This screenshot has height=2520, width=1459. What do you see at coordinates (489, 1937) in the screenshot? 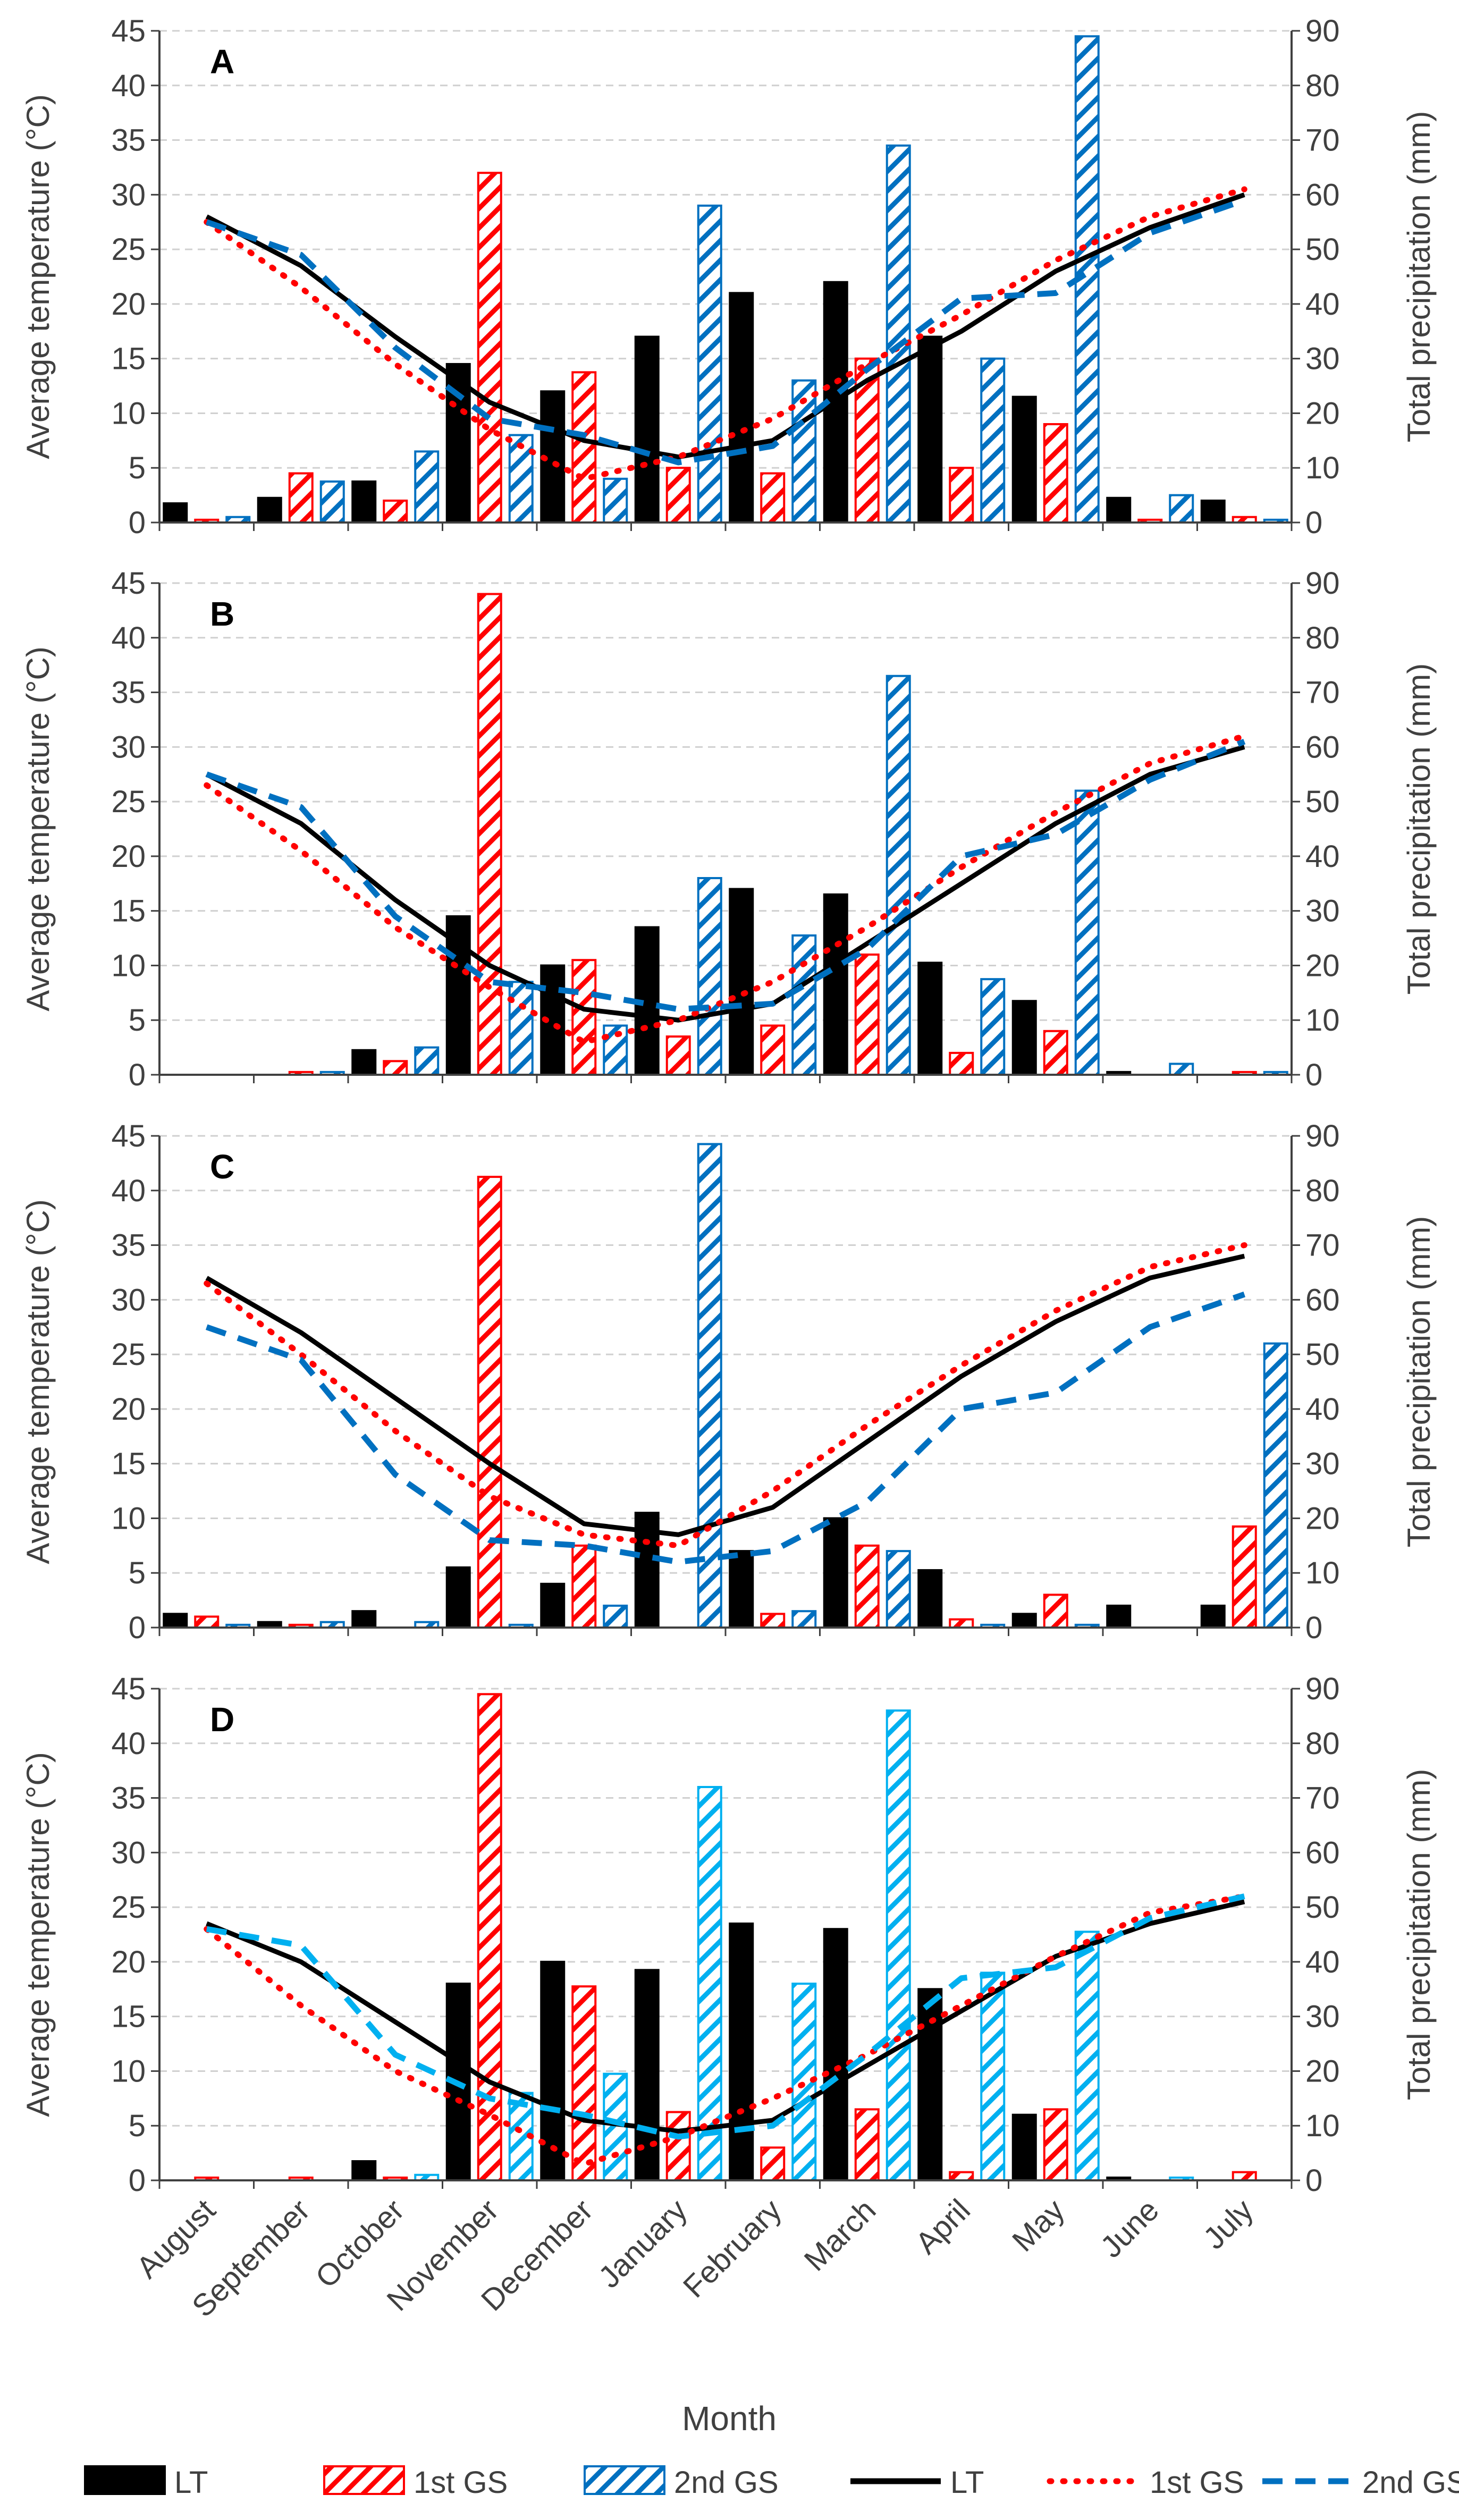
I see `bar-1st-gs-november` at bounding box center [489, 1937].